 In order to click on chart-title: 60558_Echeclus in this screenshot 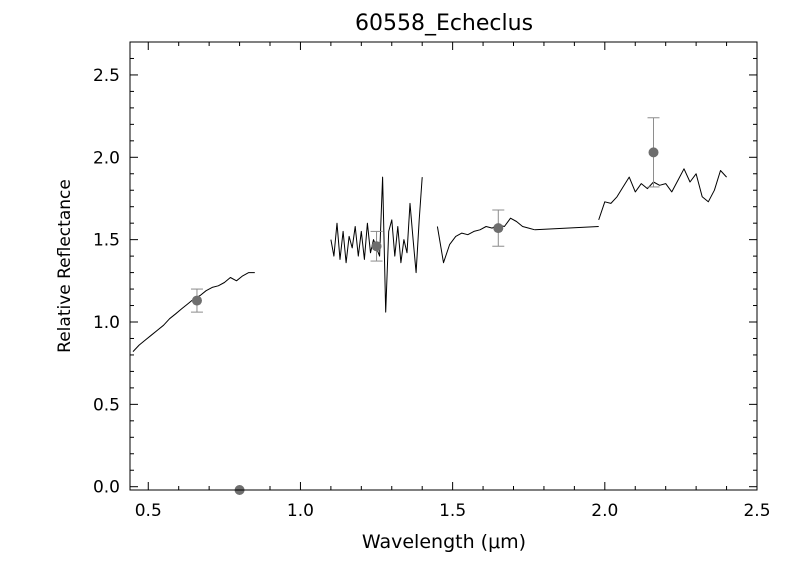, I will do `click(444, 23)`.